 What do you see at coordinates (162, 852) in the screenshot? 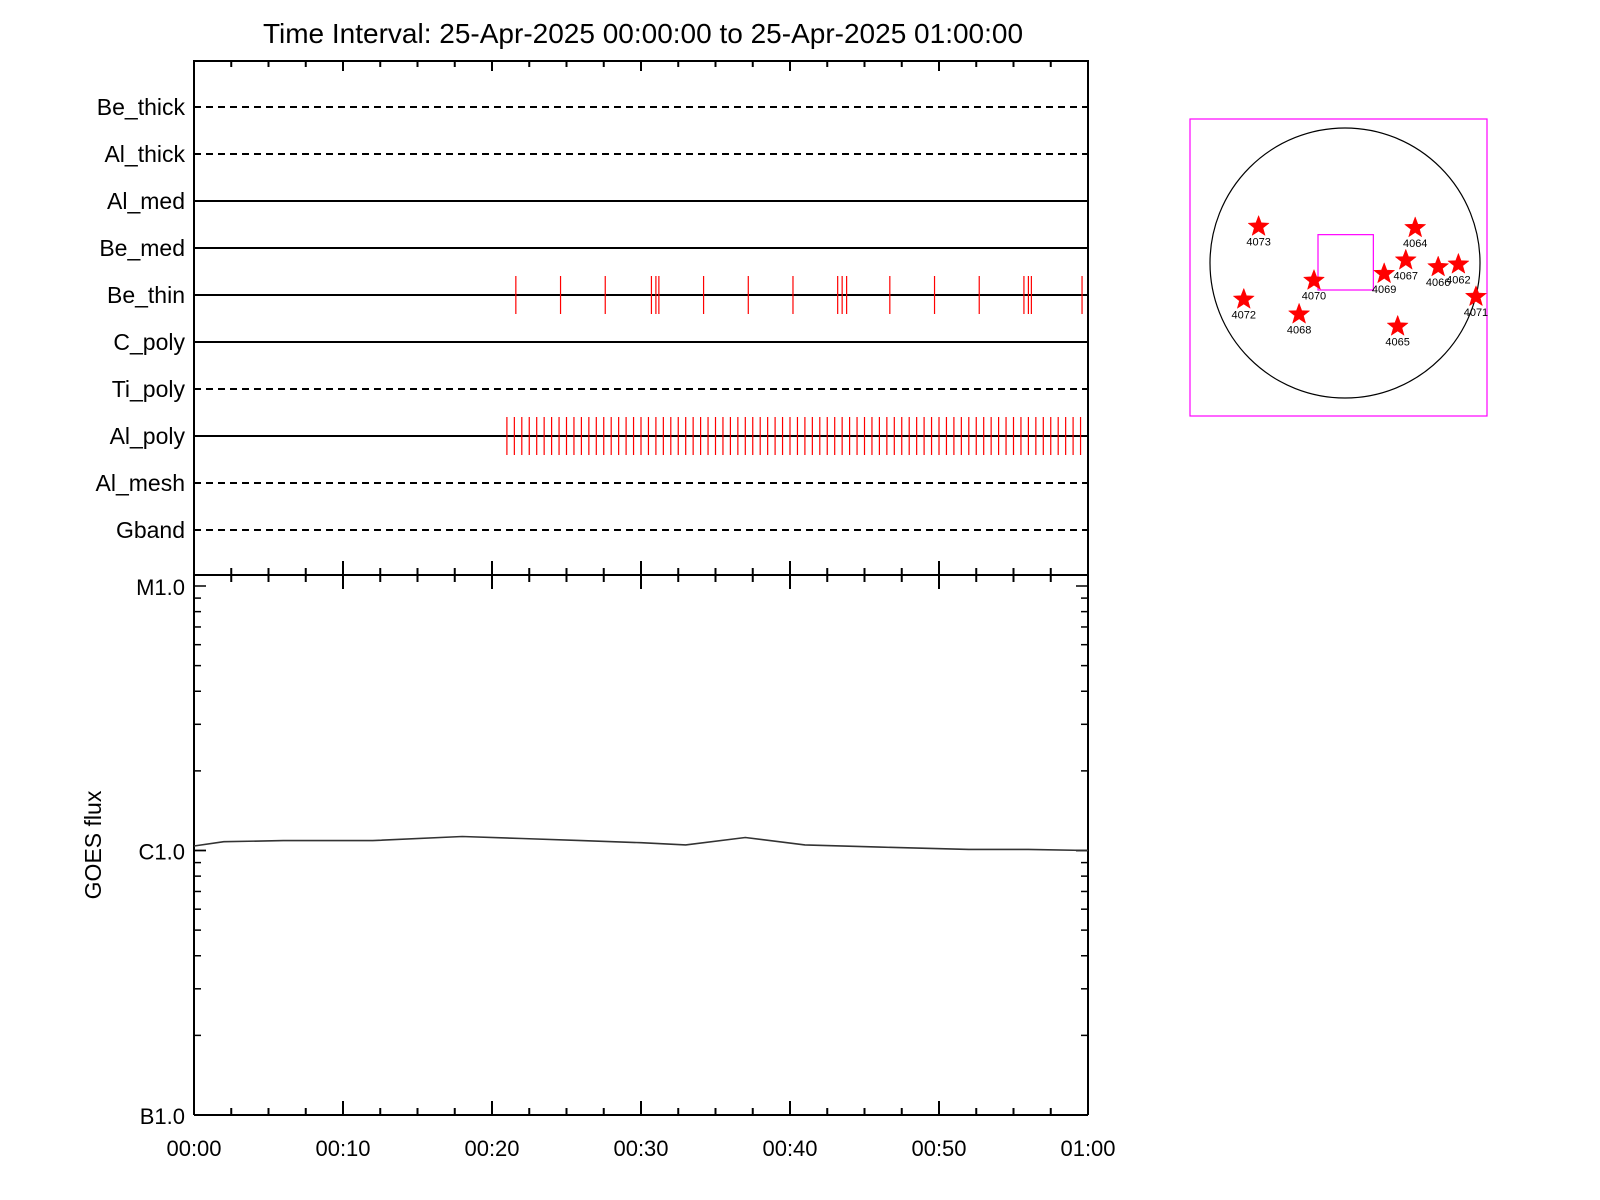
I see `y-tick-label: C1.0` at bounding box center [162, 852].